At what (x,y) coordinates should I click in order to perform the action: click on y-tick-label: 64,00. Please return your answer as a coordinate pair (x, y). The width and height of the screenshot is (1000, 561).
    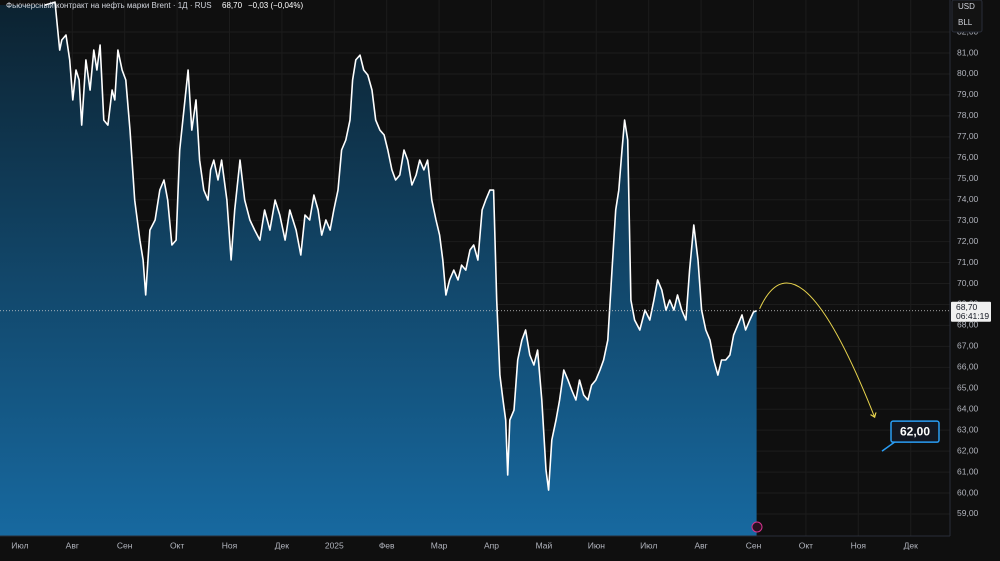
    Looking at the image, I should click on (968, 408).